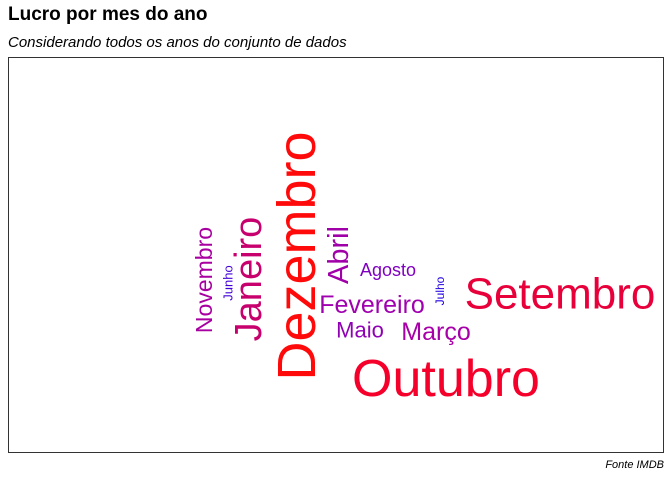  I want to click on chart-title: Lucro por mes do ano, so click(108, 14).